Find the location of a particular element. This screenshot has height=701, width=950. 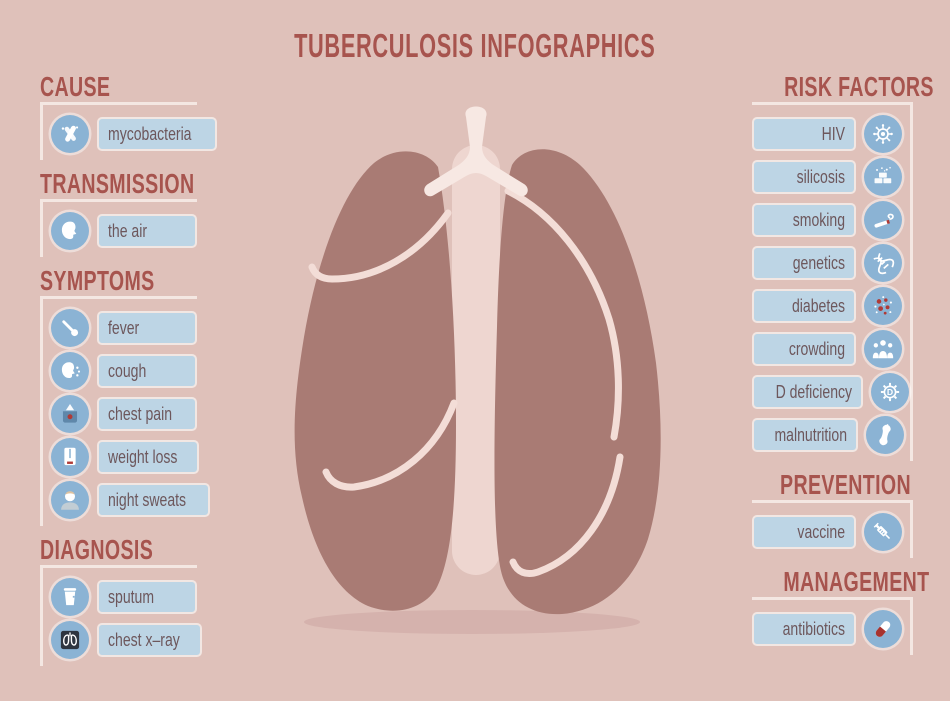

ground-shadow is located at coordinates (472, 622).